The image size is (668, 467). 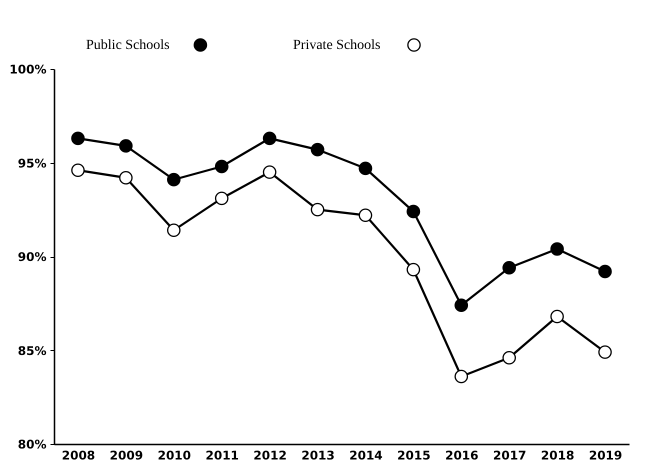 I want to click on y-tick-label: 90%, so click(x=32, y=257).